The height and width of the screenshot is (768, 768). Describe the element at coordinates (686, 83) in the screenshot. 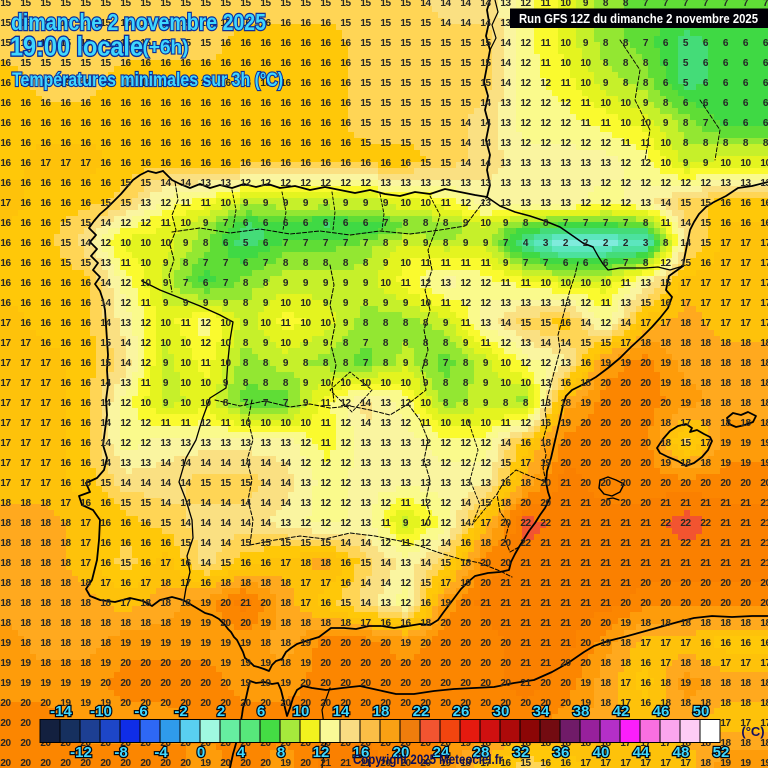

I see `svg-text: 5` at that location.